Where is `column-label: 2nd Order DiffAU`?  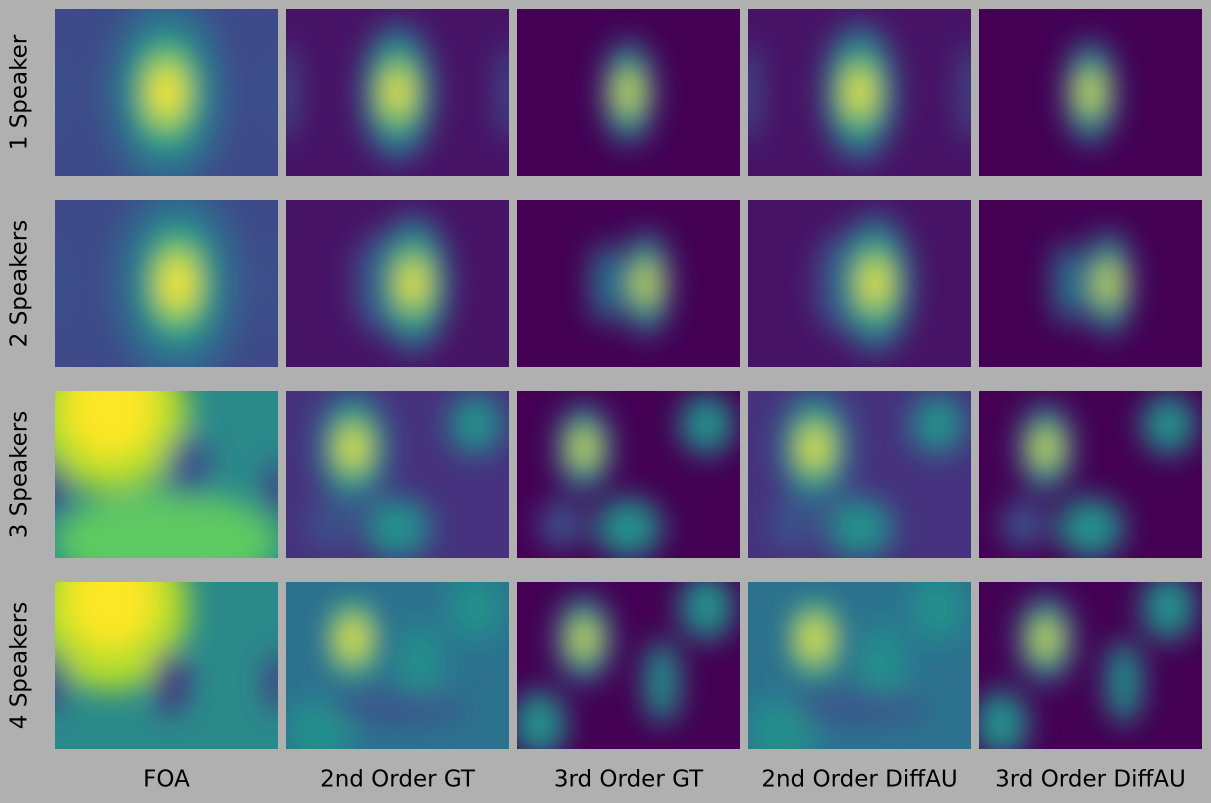 column-label: 2nd Order DiffAU is located at coordinates (859, 780).